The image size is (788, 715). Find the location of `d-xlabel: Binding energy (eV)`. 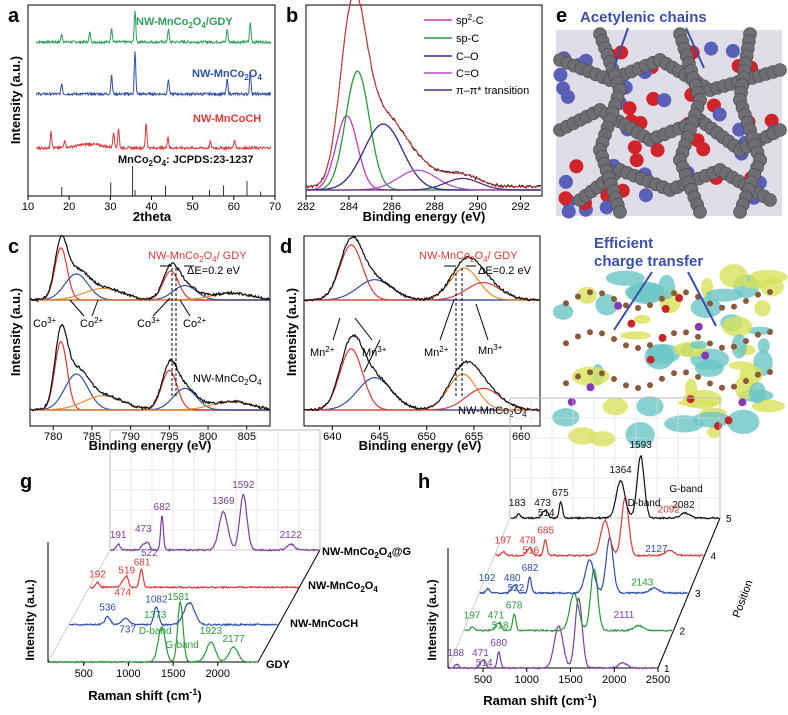

d-xlabel: Binding energy (eV) is located at coordinates (420, 445).